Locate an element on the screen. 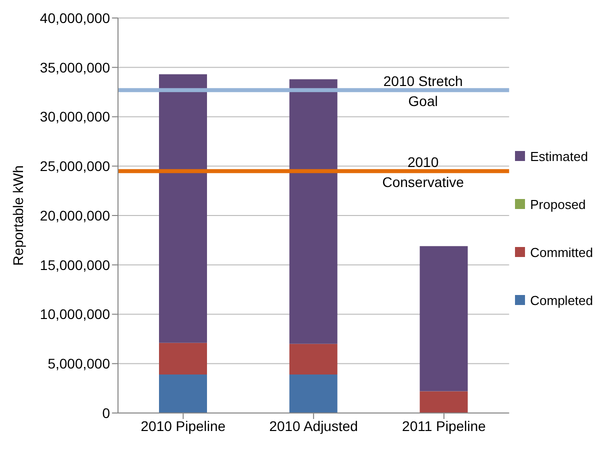 Image resolution: width=603 pixels, height=453 pixels. ref-line-label: 2010 Conservative is located at coordinates (423, 172).